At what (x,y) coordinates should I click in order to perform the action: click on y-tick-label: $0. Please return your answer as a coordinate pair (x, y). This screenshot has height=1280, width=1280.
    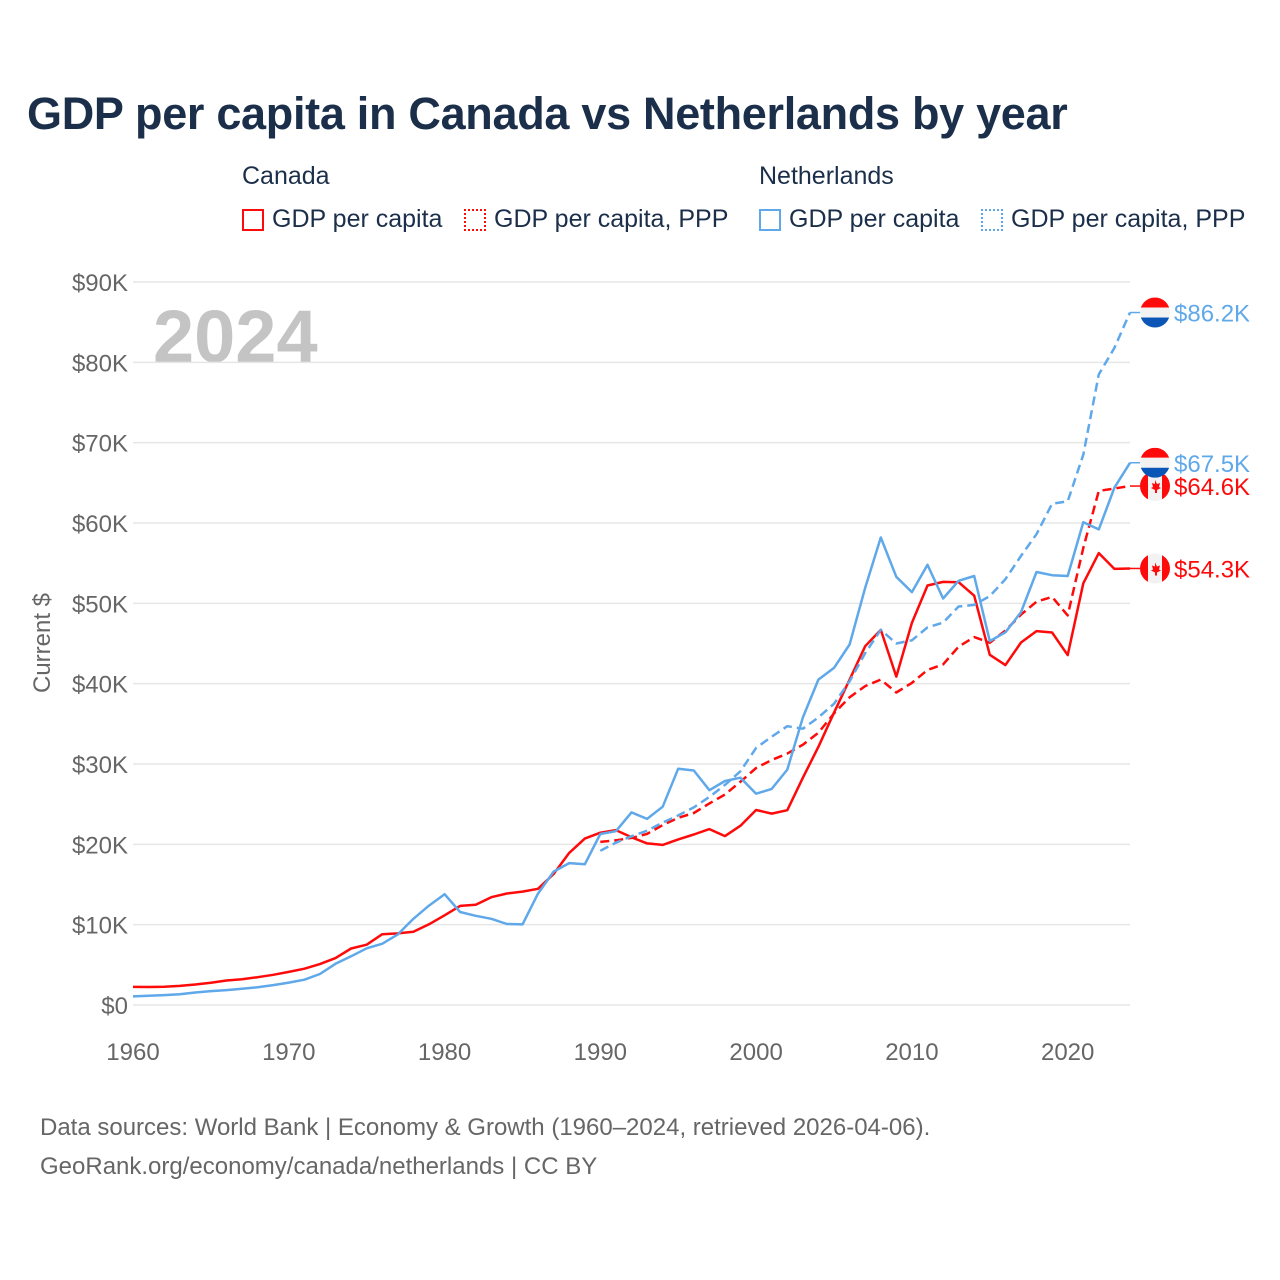
    Looking at the image, I should click on (114, 1006).